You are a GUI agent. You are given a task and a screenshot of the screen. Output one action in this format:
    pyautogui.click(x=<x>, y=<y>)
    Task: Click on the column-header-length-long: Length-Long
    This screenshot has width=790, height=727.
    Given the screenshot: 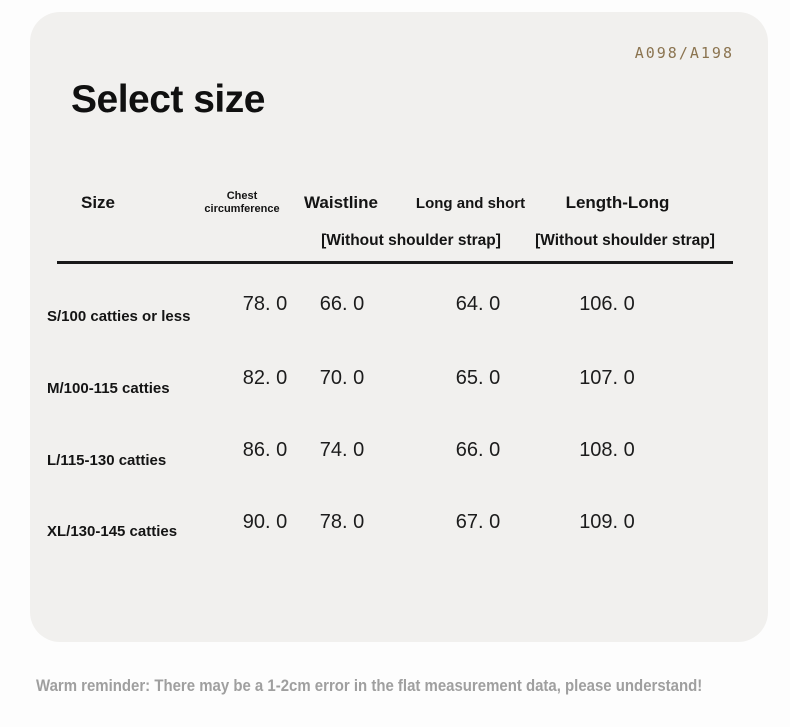 What is the action you would take?
    pyautogui.click(x=617, y=202)
    